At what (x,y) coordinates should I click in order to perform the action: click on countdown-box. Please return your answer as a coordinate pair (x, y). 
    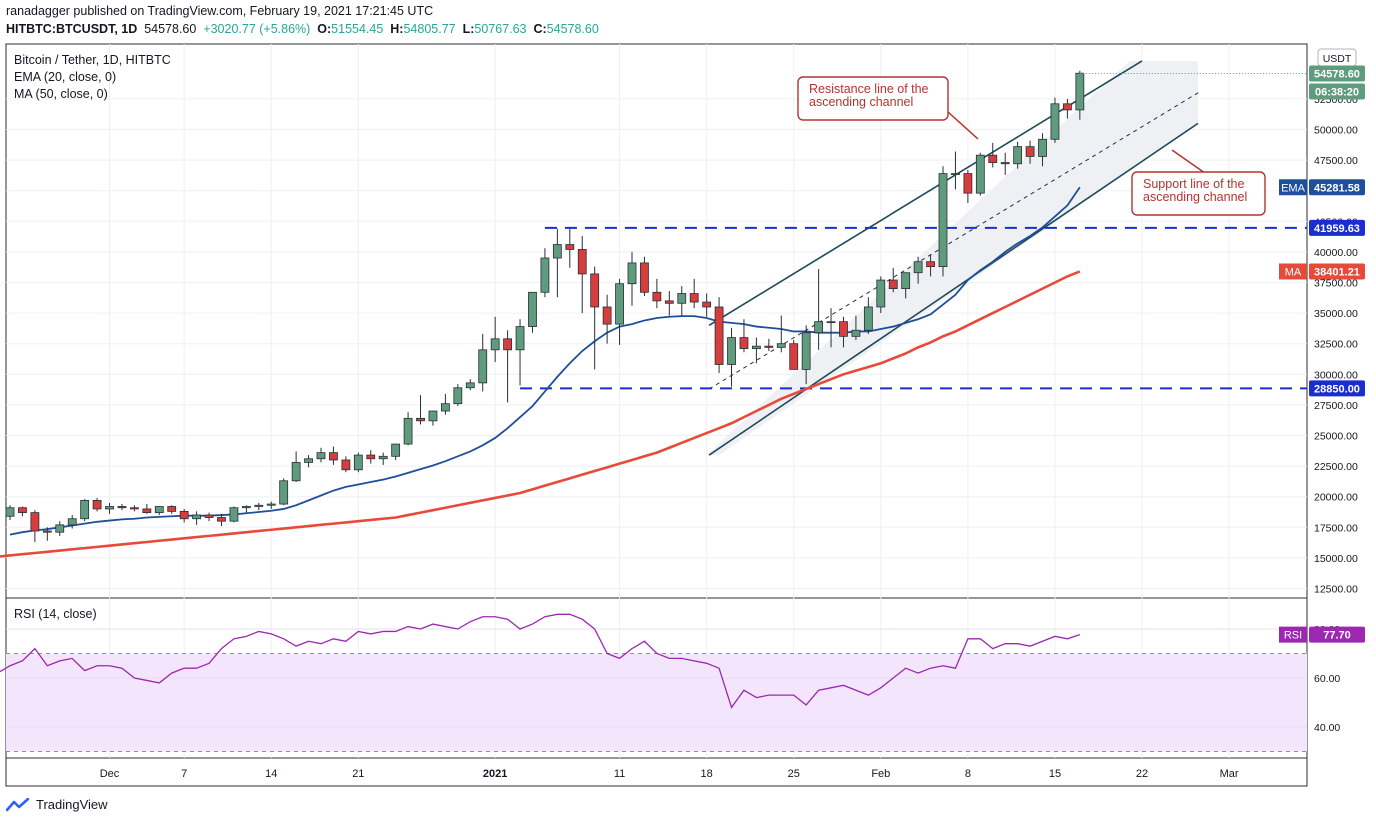
    Looking at the image, I should click on (1337, 91).